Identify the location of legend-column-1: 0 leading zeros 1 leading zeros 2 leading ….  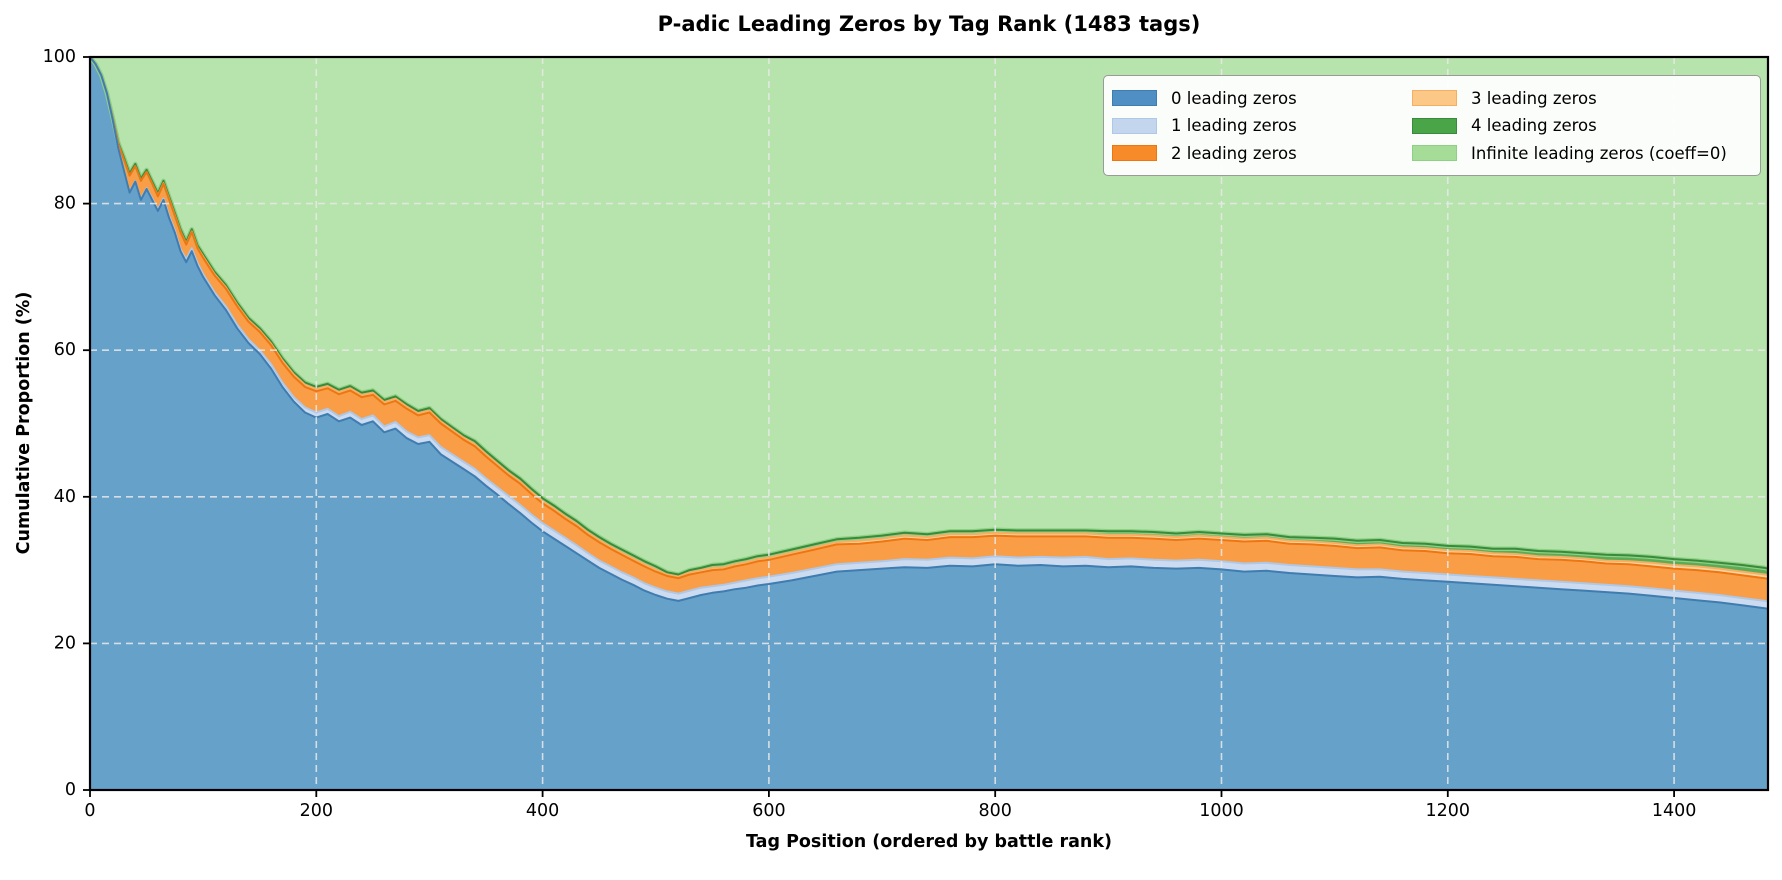
(1262, 125).